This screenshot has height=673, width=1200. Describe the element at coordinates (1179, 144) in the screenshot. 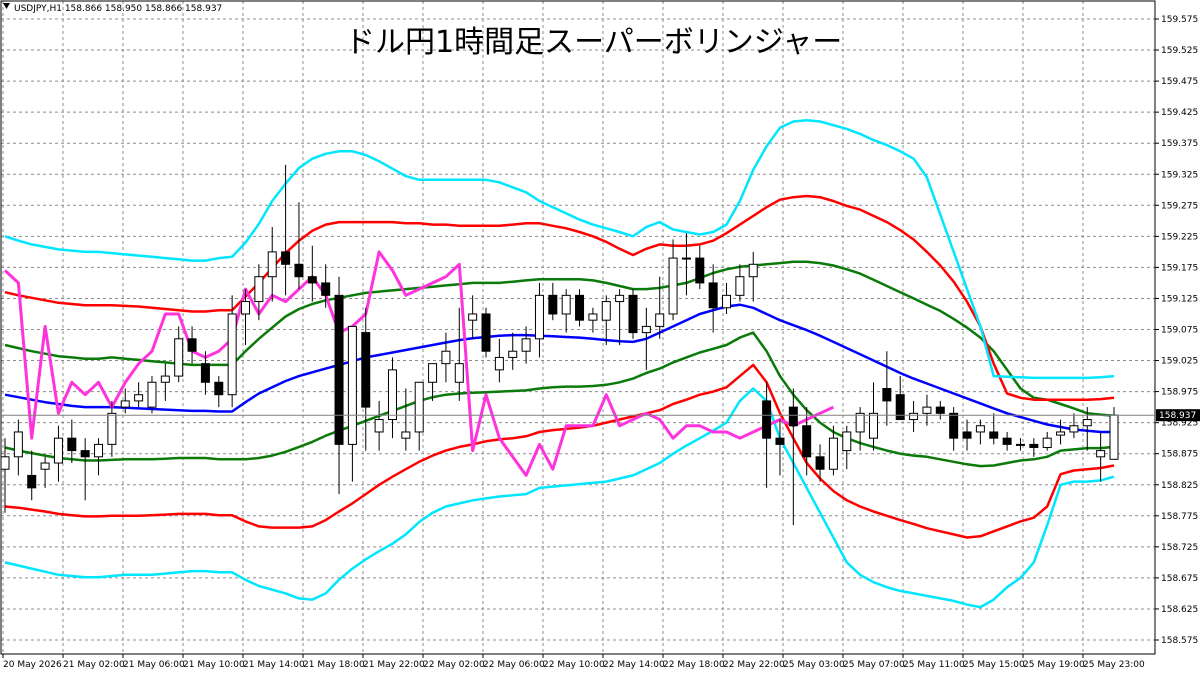

I see `y-tick-label: 159.375` at that location.